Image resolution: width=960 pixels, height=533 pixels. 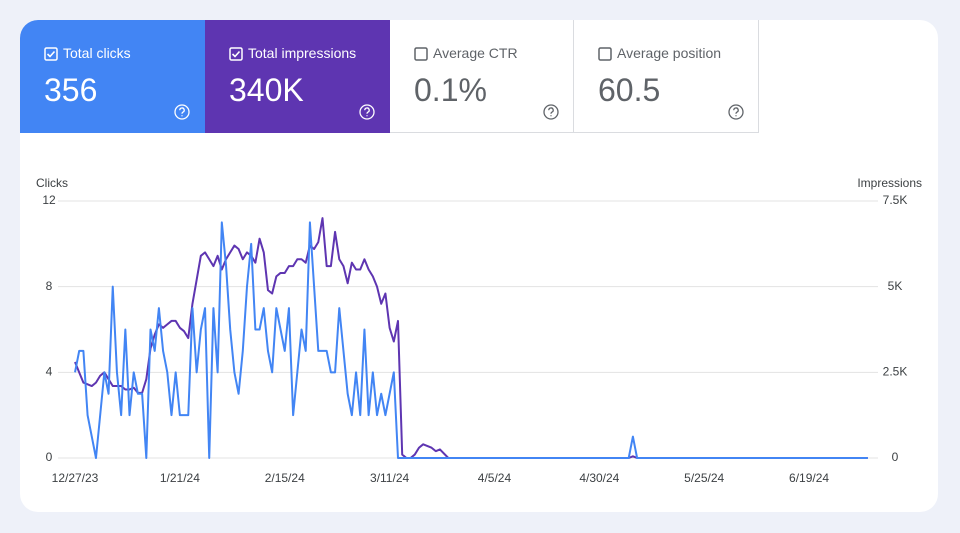 I want to click on x-tick-label: 6/19/24, so click(x=809, y=478).